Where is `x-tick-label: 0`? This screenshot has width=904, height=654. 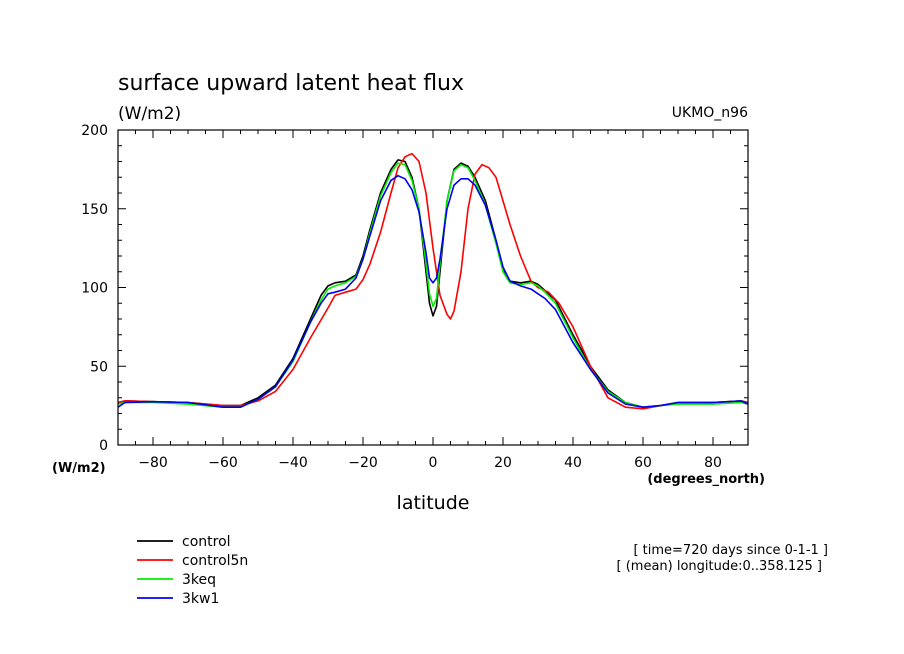
x-tick-label: 0 is located at coordinates (433, 463).